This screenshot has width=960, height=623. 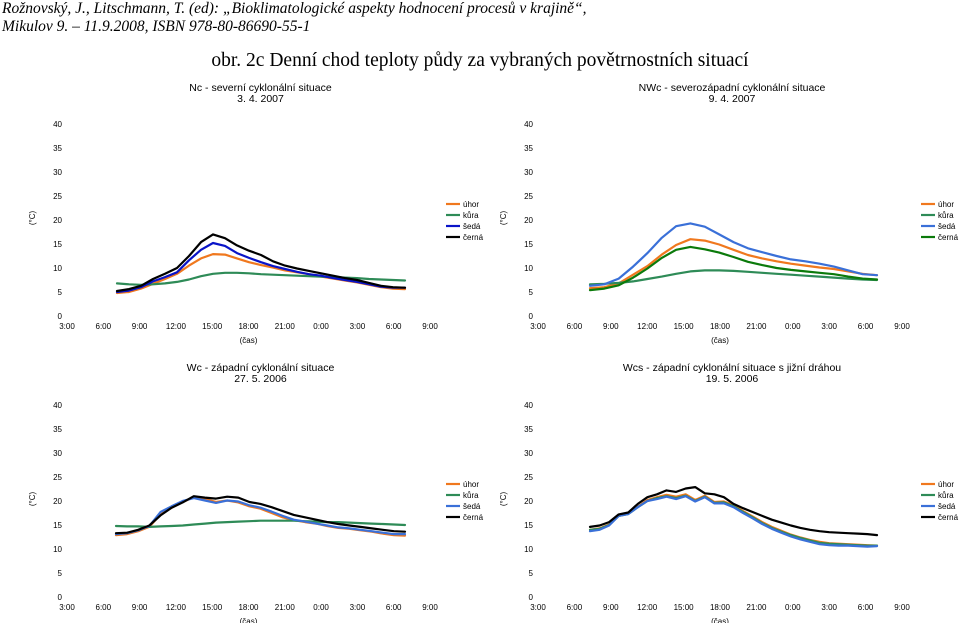 I want to click on chart-title: NWc - severozápadní cyklonální situace, so click(x=732, y=88).